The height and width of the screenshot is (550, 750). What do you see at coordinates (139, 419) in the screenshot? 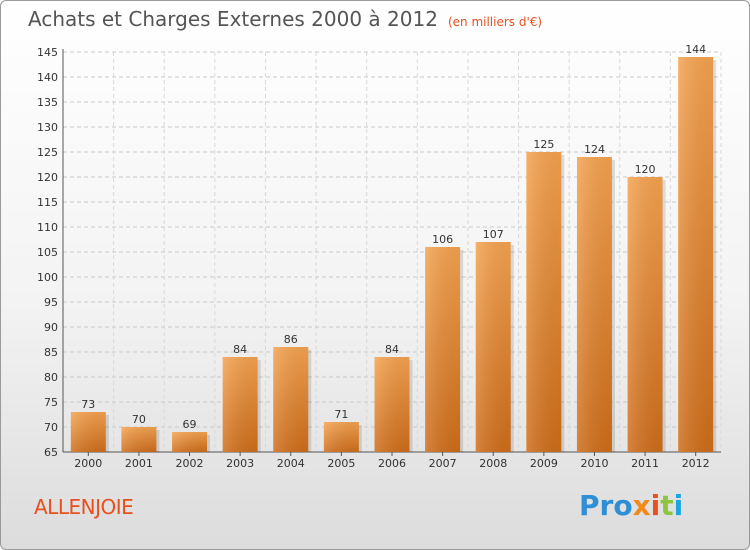
I see `bar-value-label: 70` at bounding box center [139, 419].